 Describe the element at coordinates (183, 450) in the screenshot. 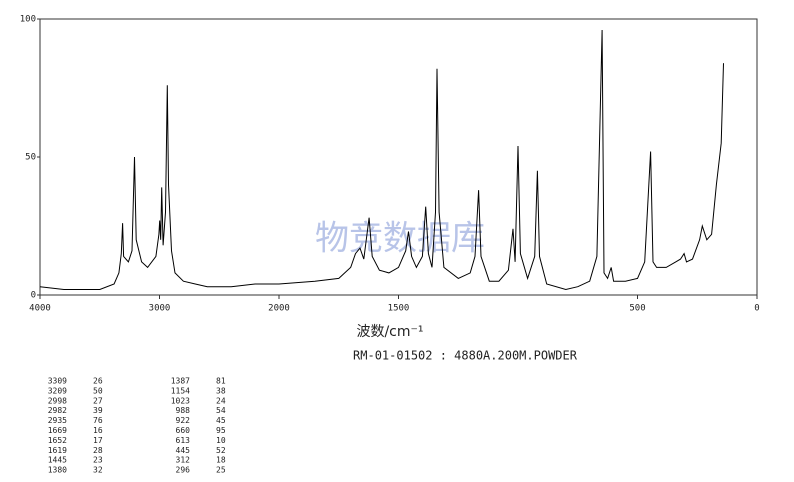

I see `peak-wavenumber: 445` at that location.